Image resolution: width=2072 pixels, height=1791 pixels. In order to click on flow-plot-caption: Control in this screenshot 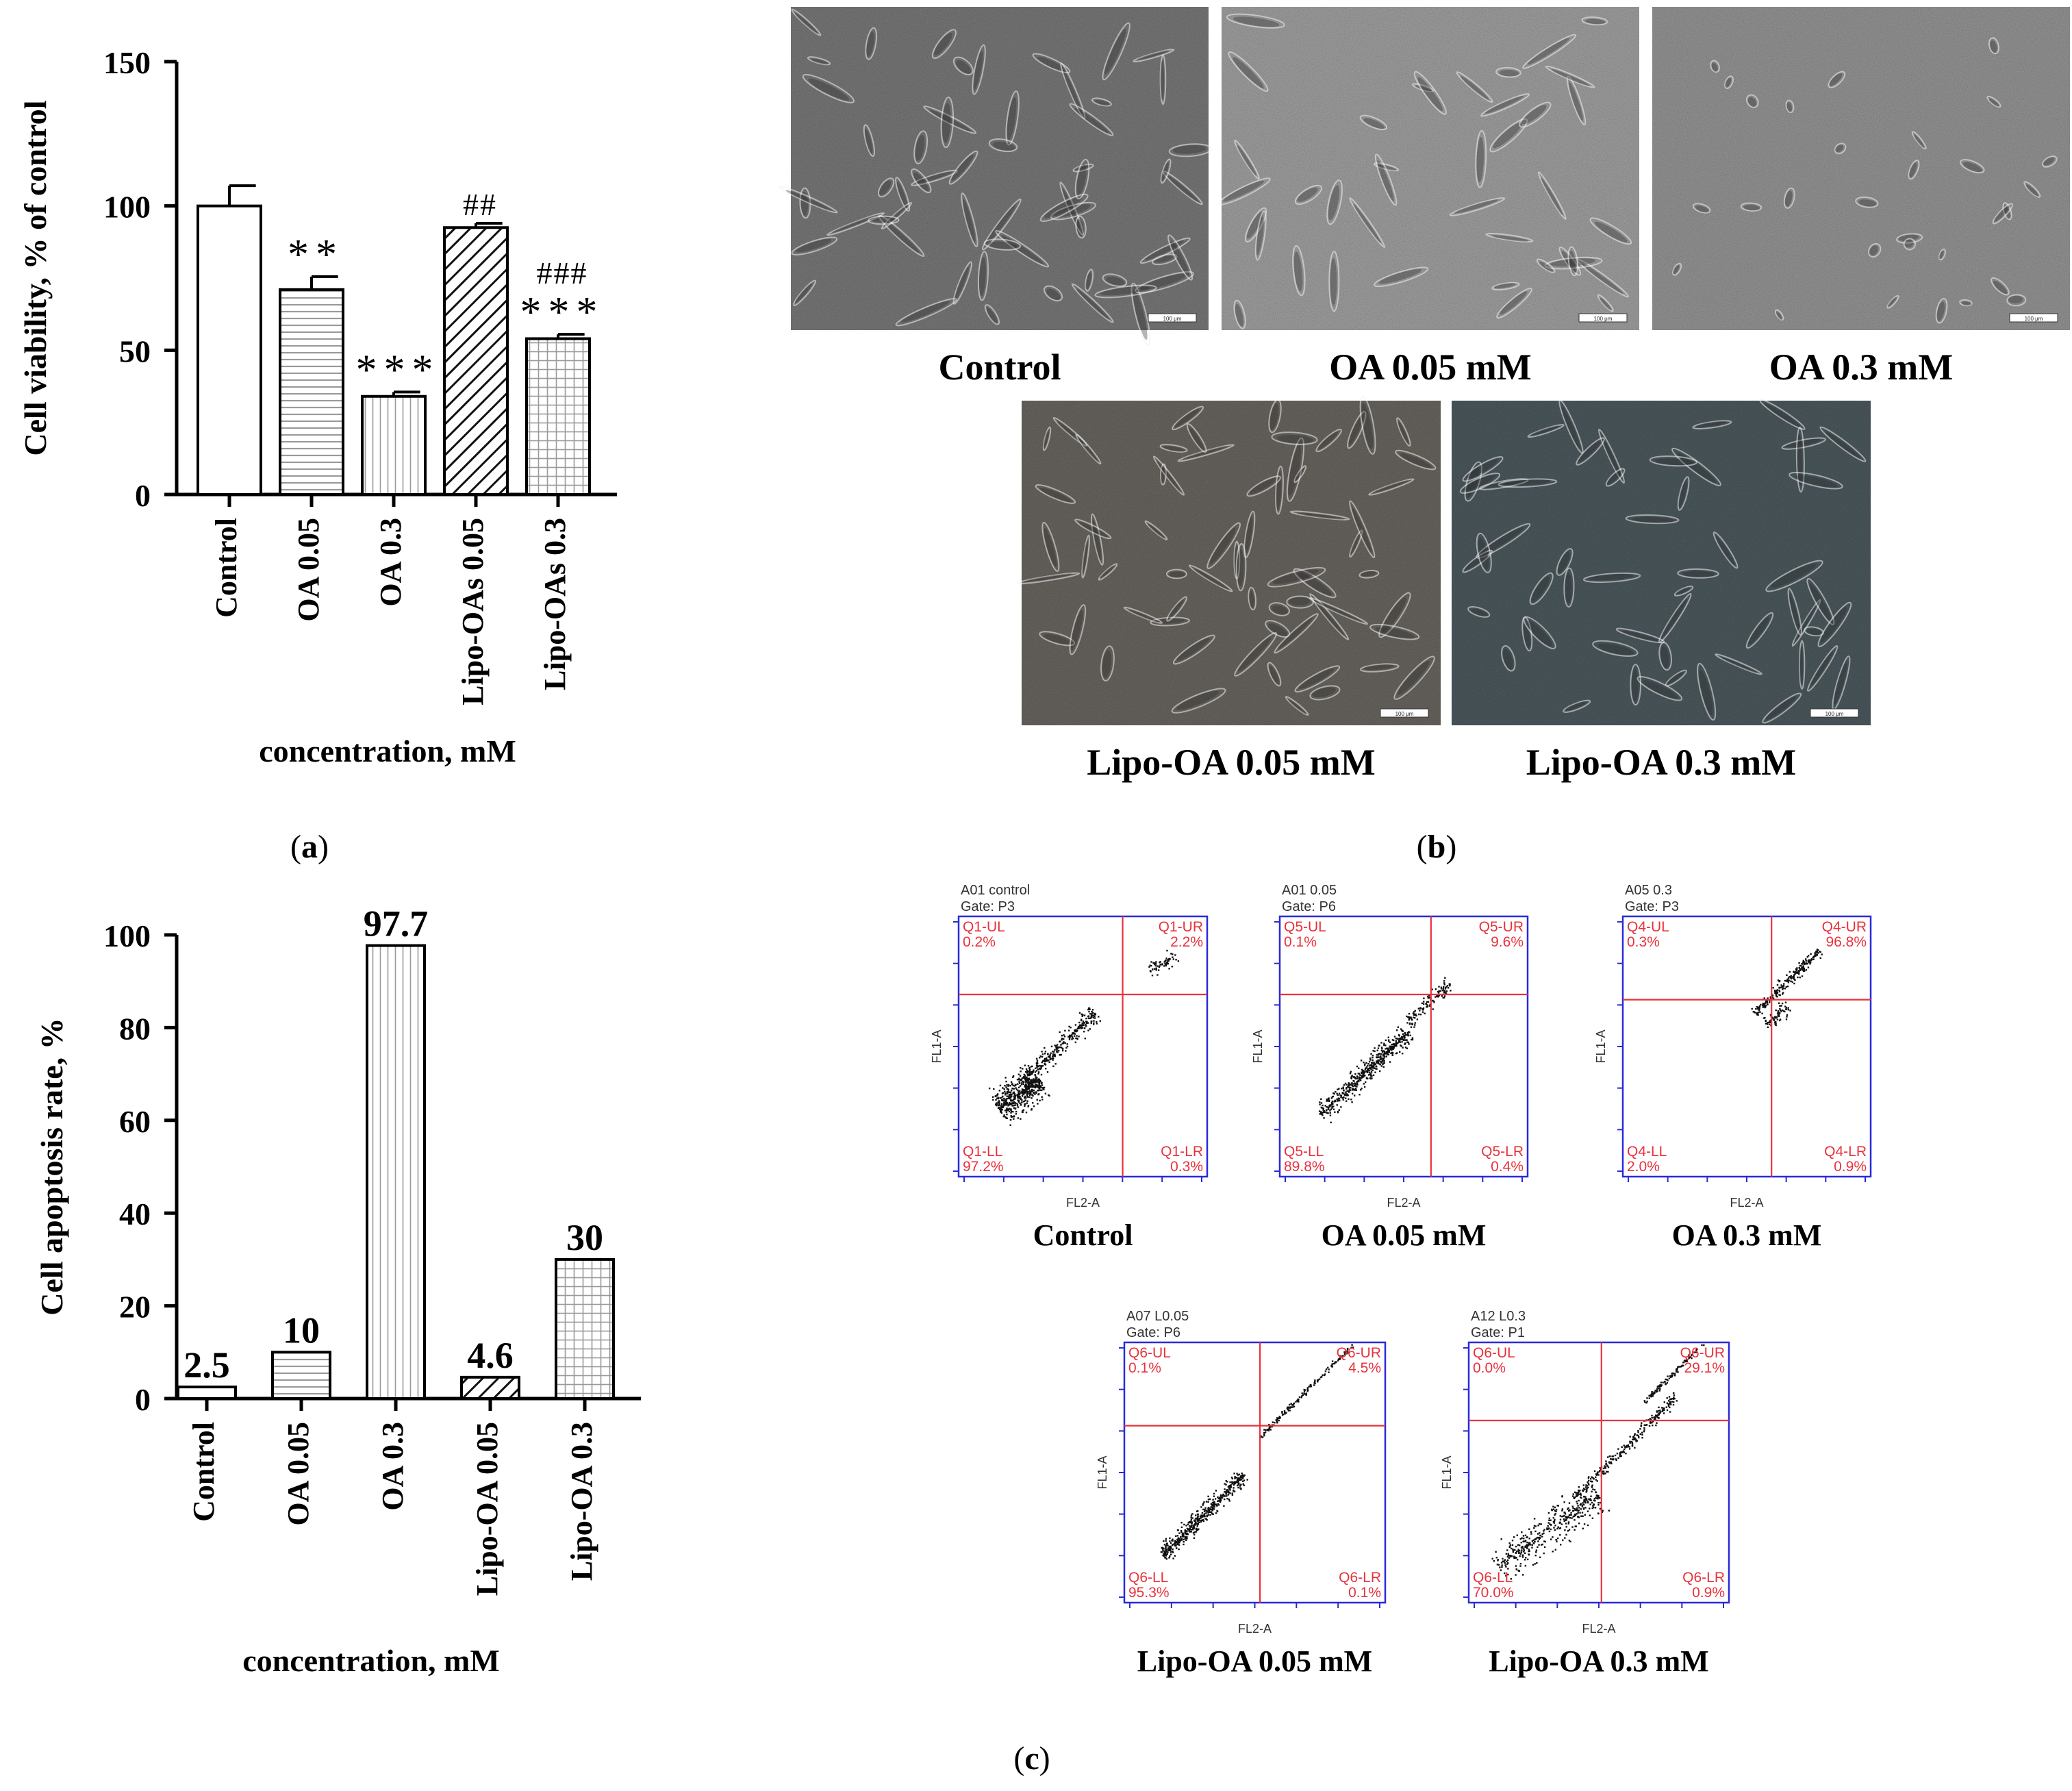, I will do `click(1083, 1235)`.